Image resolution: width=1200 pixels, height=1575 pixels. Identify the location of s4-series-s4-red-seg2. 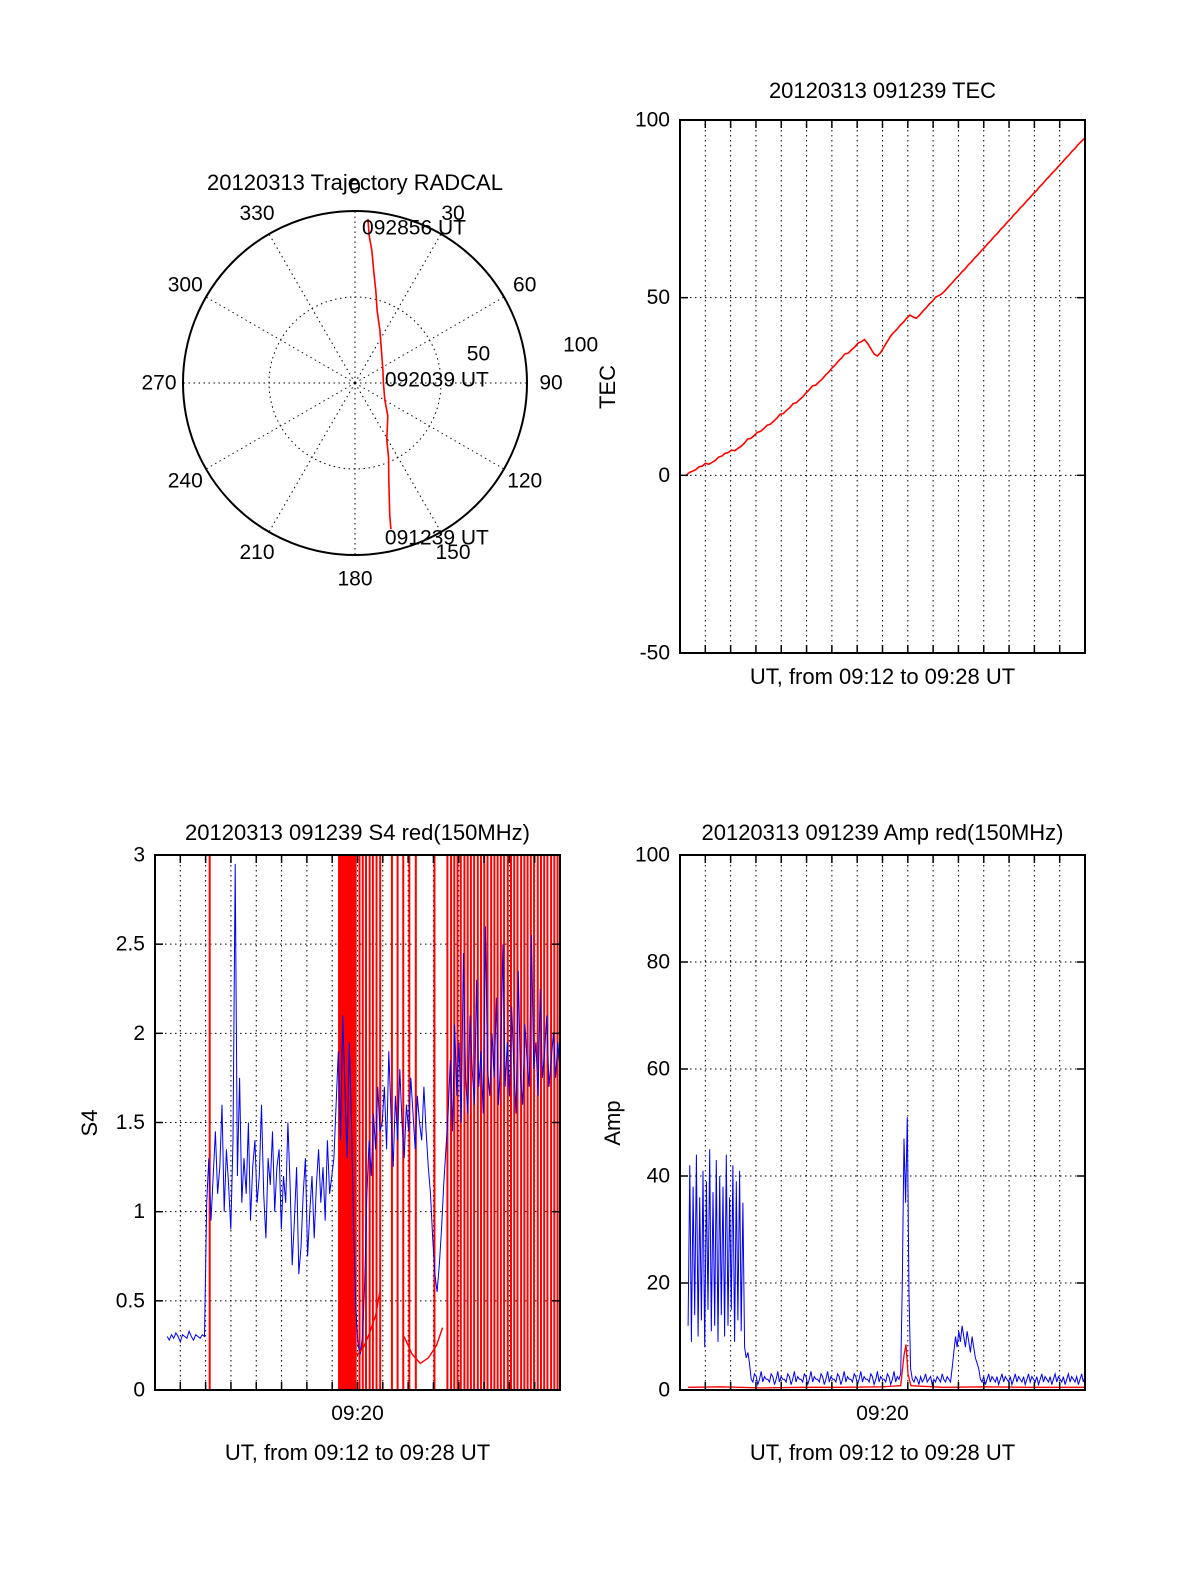
(423, 1346).